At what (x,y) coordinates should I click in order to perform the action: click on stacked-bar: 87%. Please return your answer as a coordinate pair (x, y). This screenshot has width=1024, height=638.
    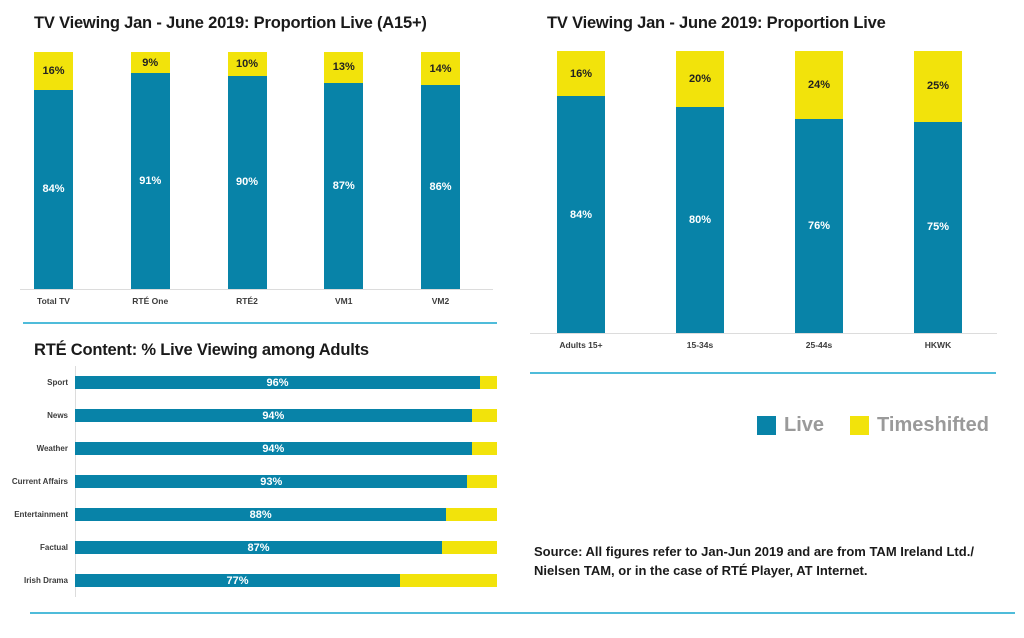
    Looking at the image, I should click on (286, 547).